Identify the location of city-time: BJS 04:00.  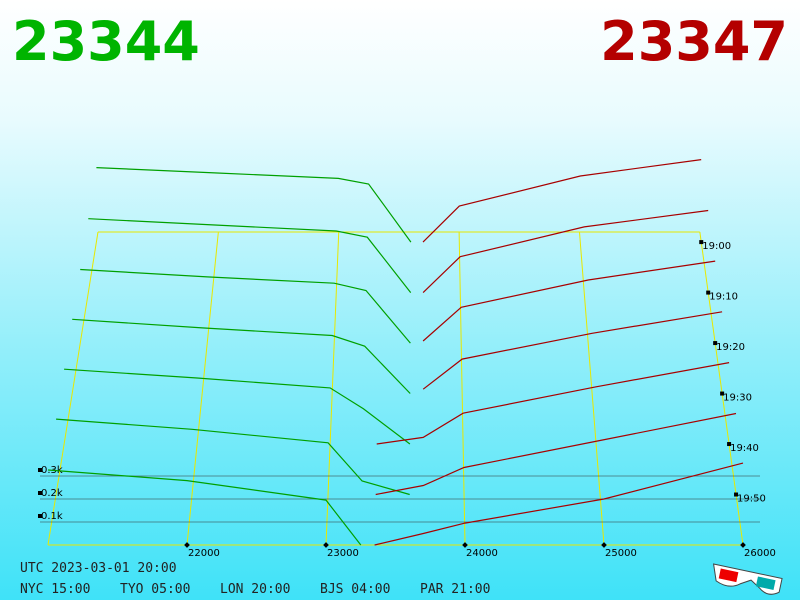
(355, 589).